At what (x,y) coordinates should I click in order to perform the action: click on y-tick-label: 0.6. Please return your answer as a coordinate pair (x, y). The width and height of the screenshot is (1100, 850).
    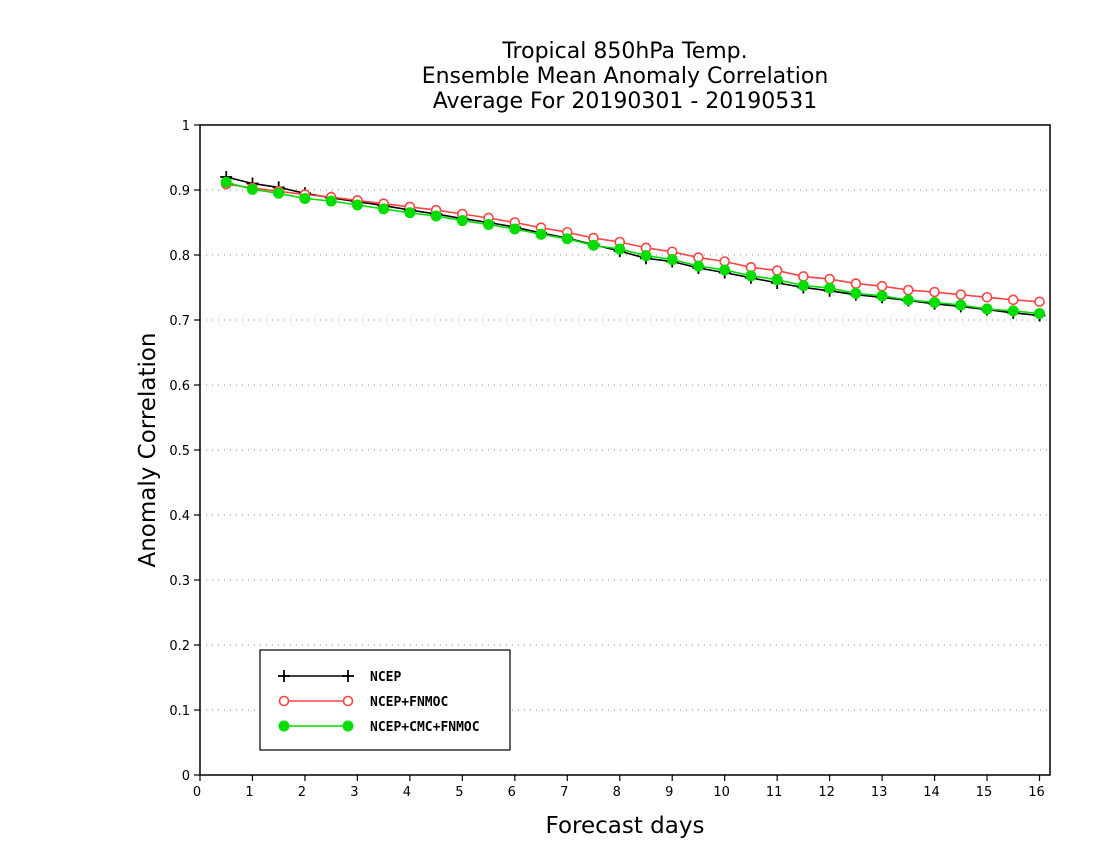
    Looking at the image, I should click on (179, 386).